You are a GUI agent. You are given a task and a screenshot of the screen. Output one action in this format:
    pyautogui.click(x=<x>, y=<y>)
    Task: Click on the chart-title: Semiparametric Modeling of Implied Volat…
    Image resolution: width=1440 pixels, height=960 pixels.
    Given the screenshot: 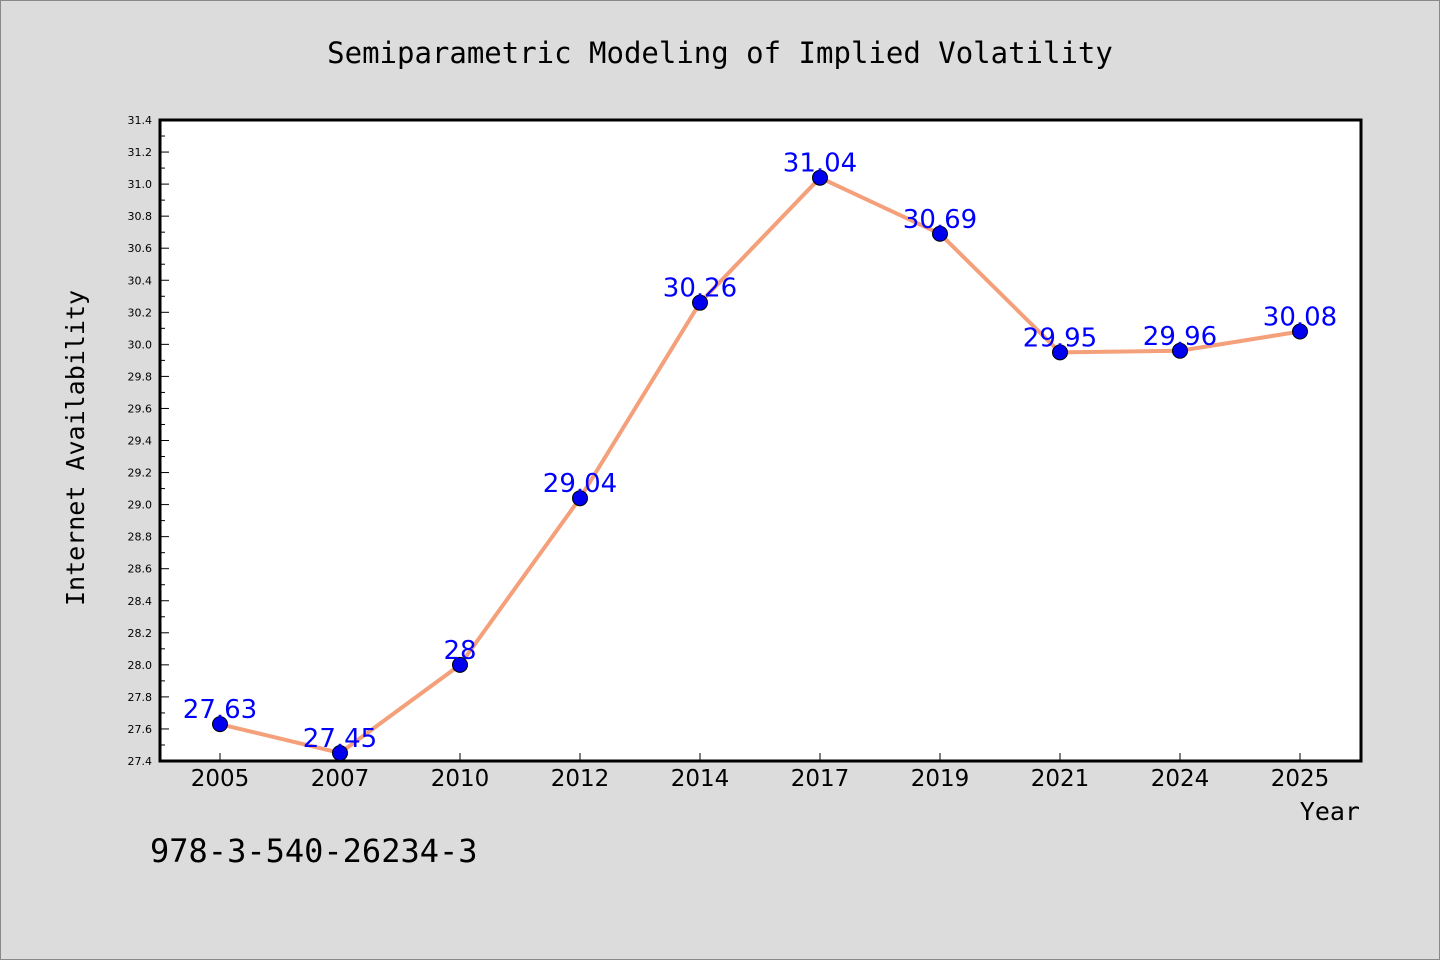 What is the action you would take?
    pyautogui.click(x=720, y=53)
    